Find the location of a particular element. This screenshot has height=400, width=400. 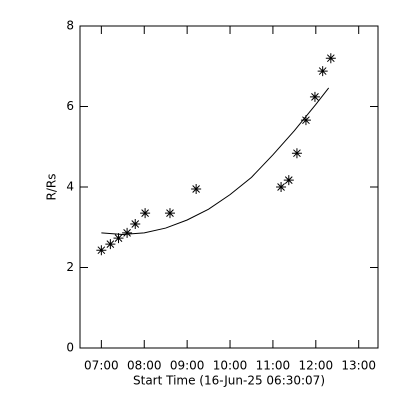

y-axis-label: R/Rs is located at coordinates (52, 187).